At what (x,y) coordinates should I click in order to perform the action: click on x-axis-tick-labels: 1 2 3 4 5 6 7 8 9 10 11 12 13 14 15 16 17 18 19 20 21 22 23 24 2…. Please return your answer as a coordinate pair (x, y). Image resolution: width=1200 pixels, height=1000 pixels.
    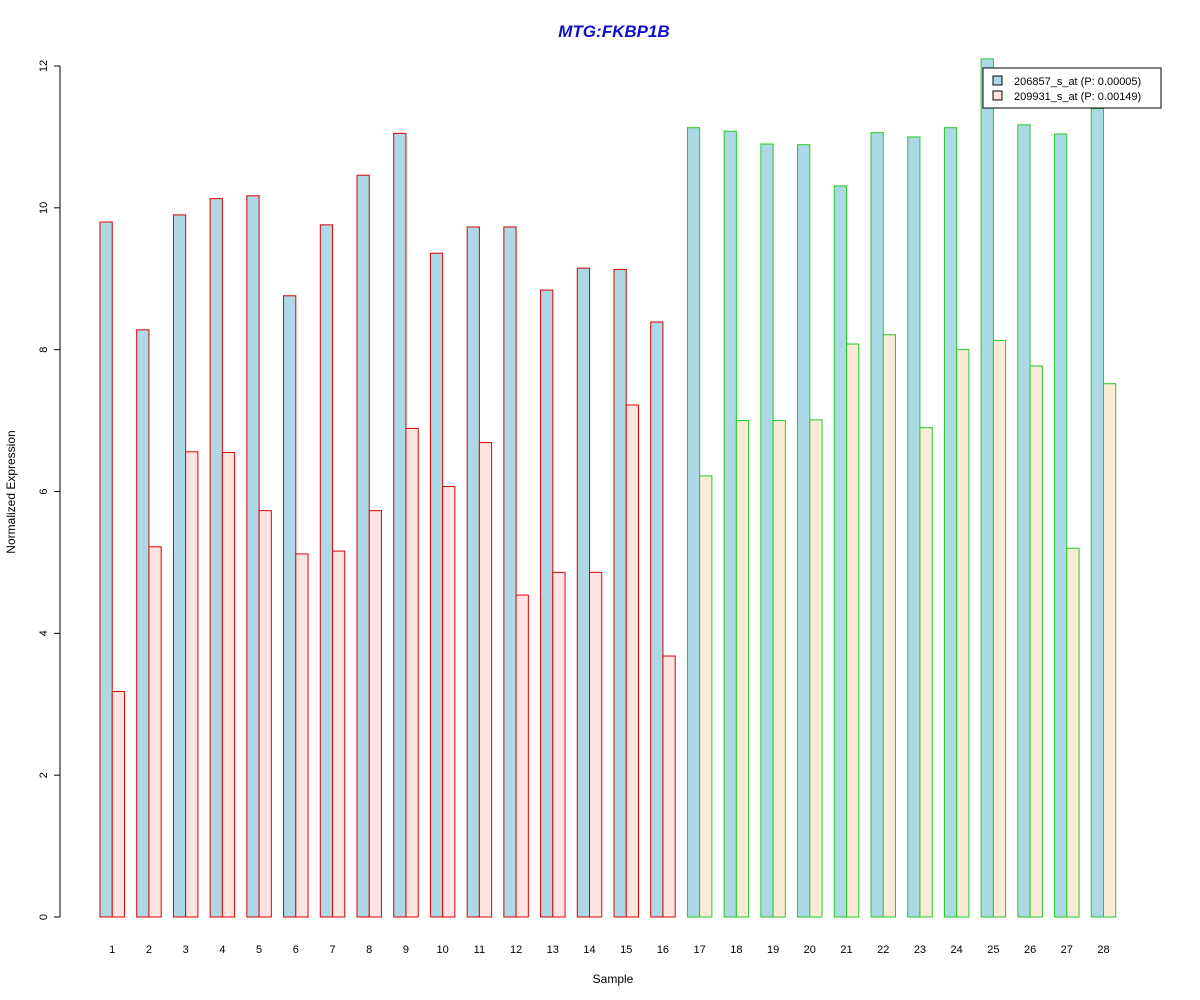
    Looking at the image, I should click on (609, 950).